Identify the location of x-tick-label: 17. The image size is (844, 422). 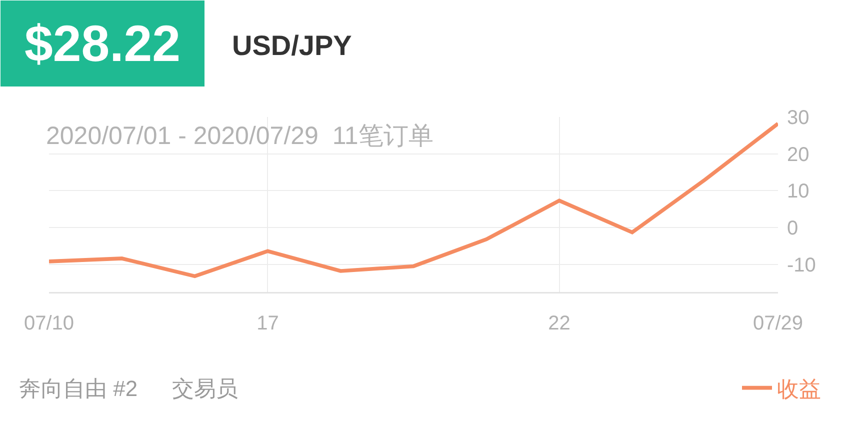
(267, 323).